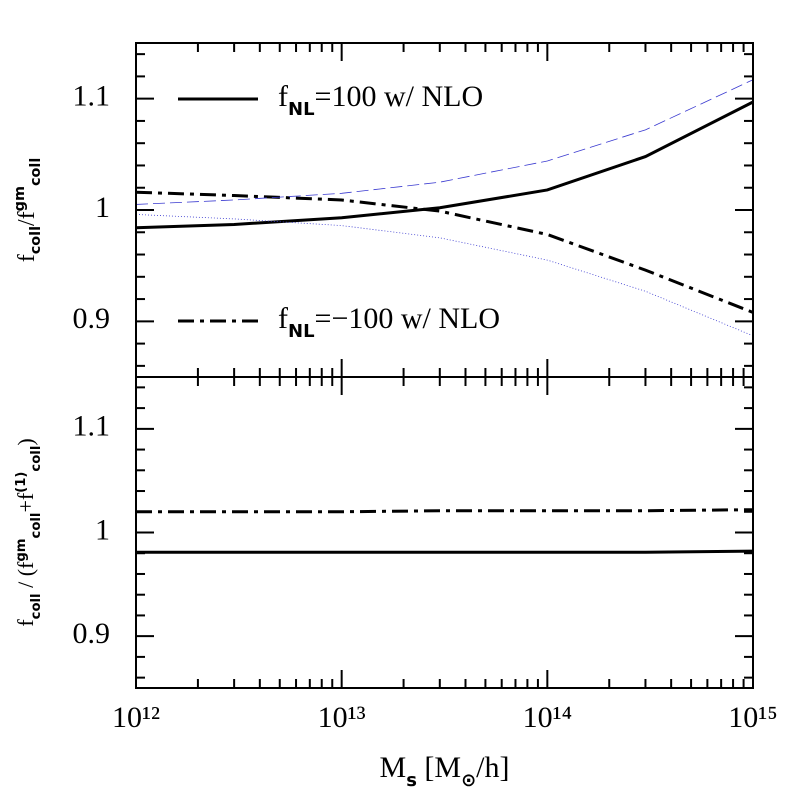 Image resolution: width=797 pixels, height=797 pixels. What do you see at coordinates (136, 717) in the screenshot?
I see `x-tick-label: 10¹²` at bounding box center [136, 717].